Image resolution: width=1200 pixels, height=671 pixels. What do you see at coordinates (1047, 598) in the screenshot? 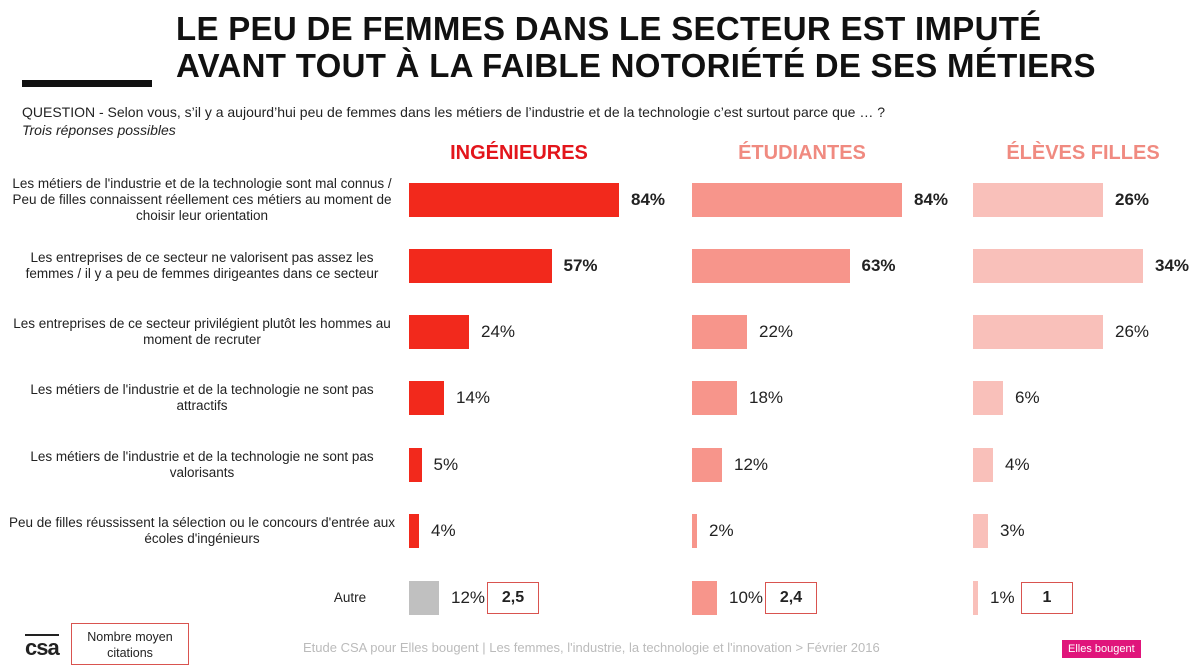
I see `mean-citations-box: 1` at bounding box center [1047, 598].